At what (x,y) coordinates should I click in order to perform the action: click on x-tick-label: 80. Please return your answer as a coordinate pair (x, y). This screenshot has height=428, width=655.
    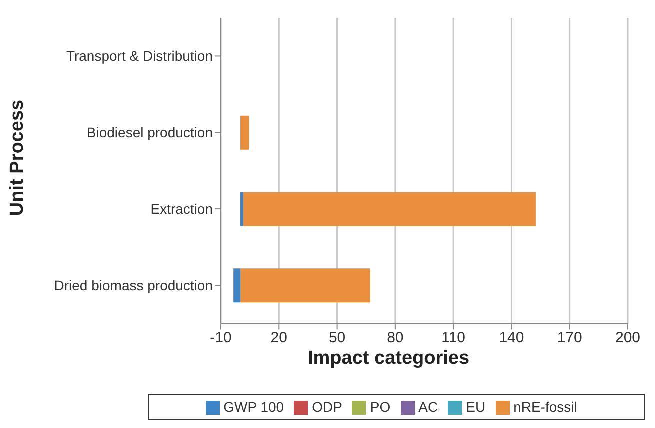
    Looking at the image, I should click on (395, 337).